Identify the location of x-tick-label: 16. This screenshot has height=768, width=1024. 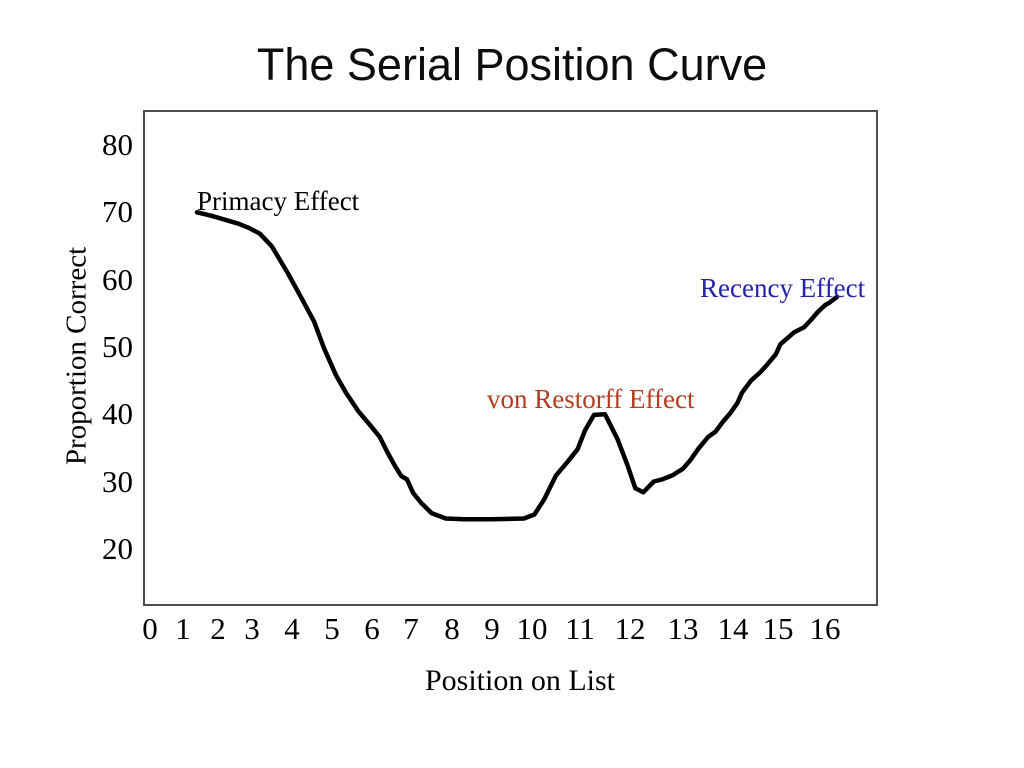
(825, 628).